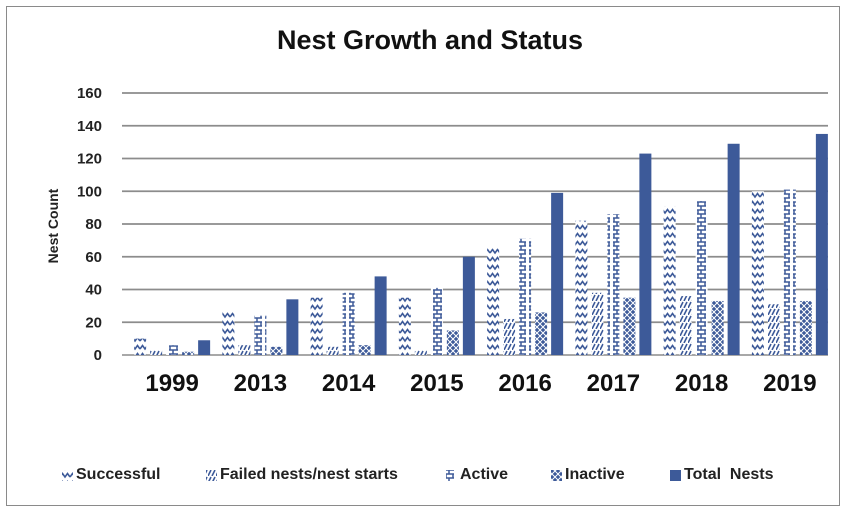 The image size is (848, 514). I want to click on x-tick-label: 2019, so click(789, 383).